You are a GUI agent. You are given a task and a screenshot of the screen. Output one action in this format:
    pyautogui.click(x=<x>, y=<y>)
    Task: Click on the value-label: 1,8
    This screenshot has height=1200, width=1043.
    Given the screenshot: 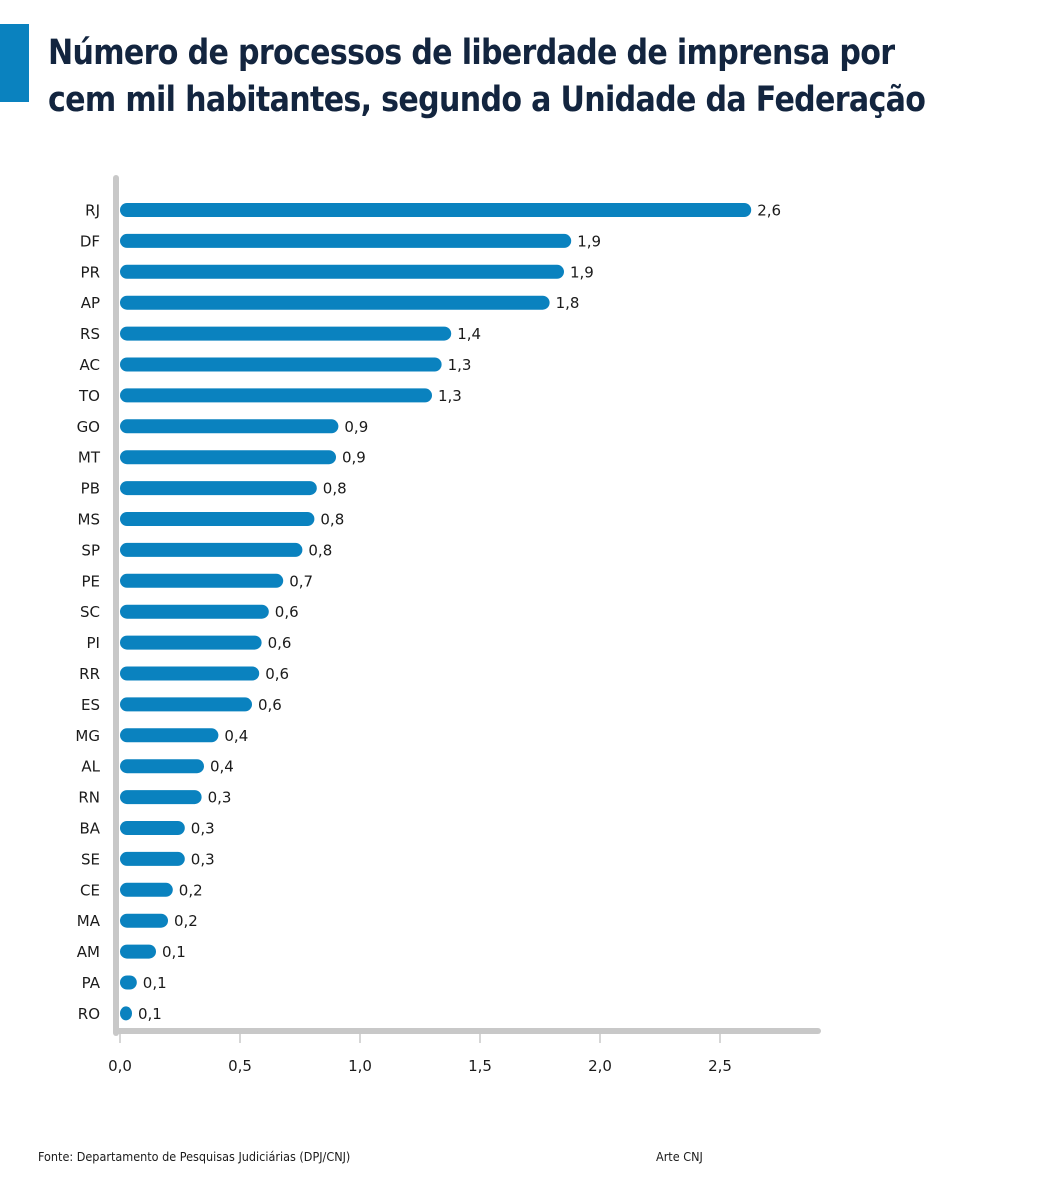 What is the action you would take?
    pyautogui.click(x=568, y=303)
    